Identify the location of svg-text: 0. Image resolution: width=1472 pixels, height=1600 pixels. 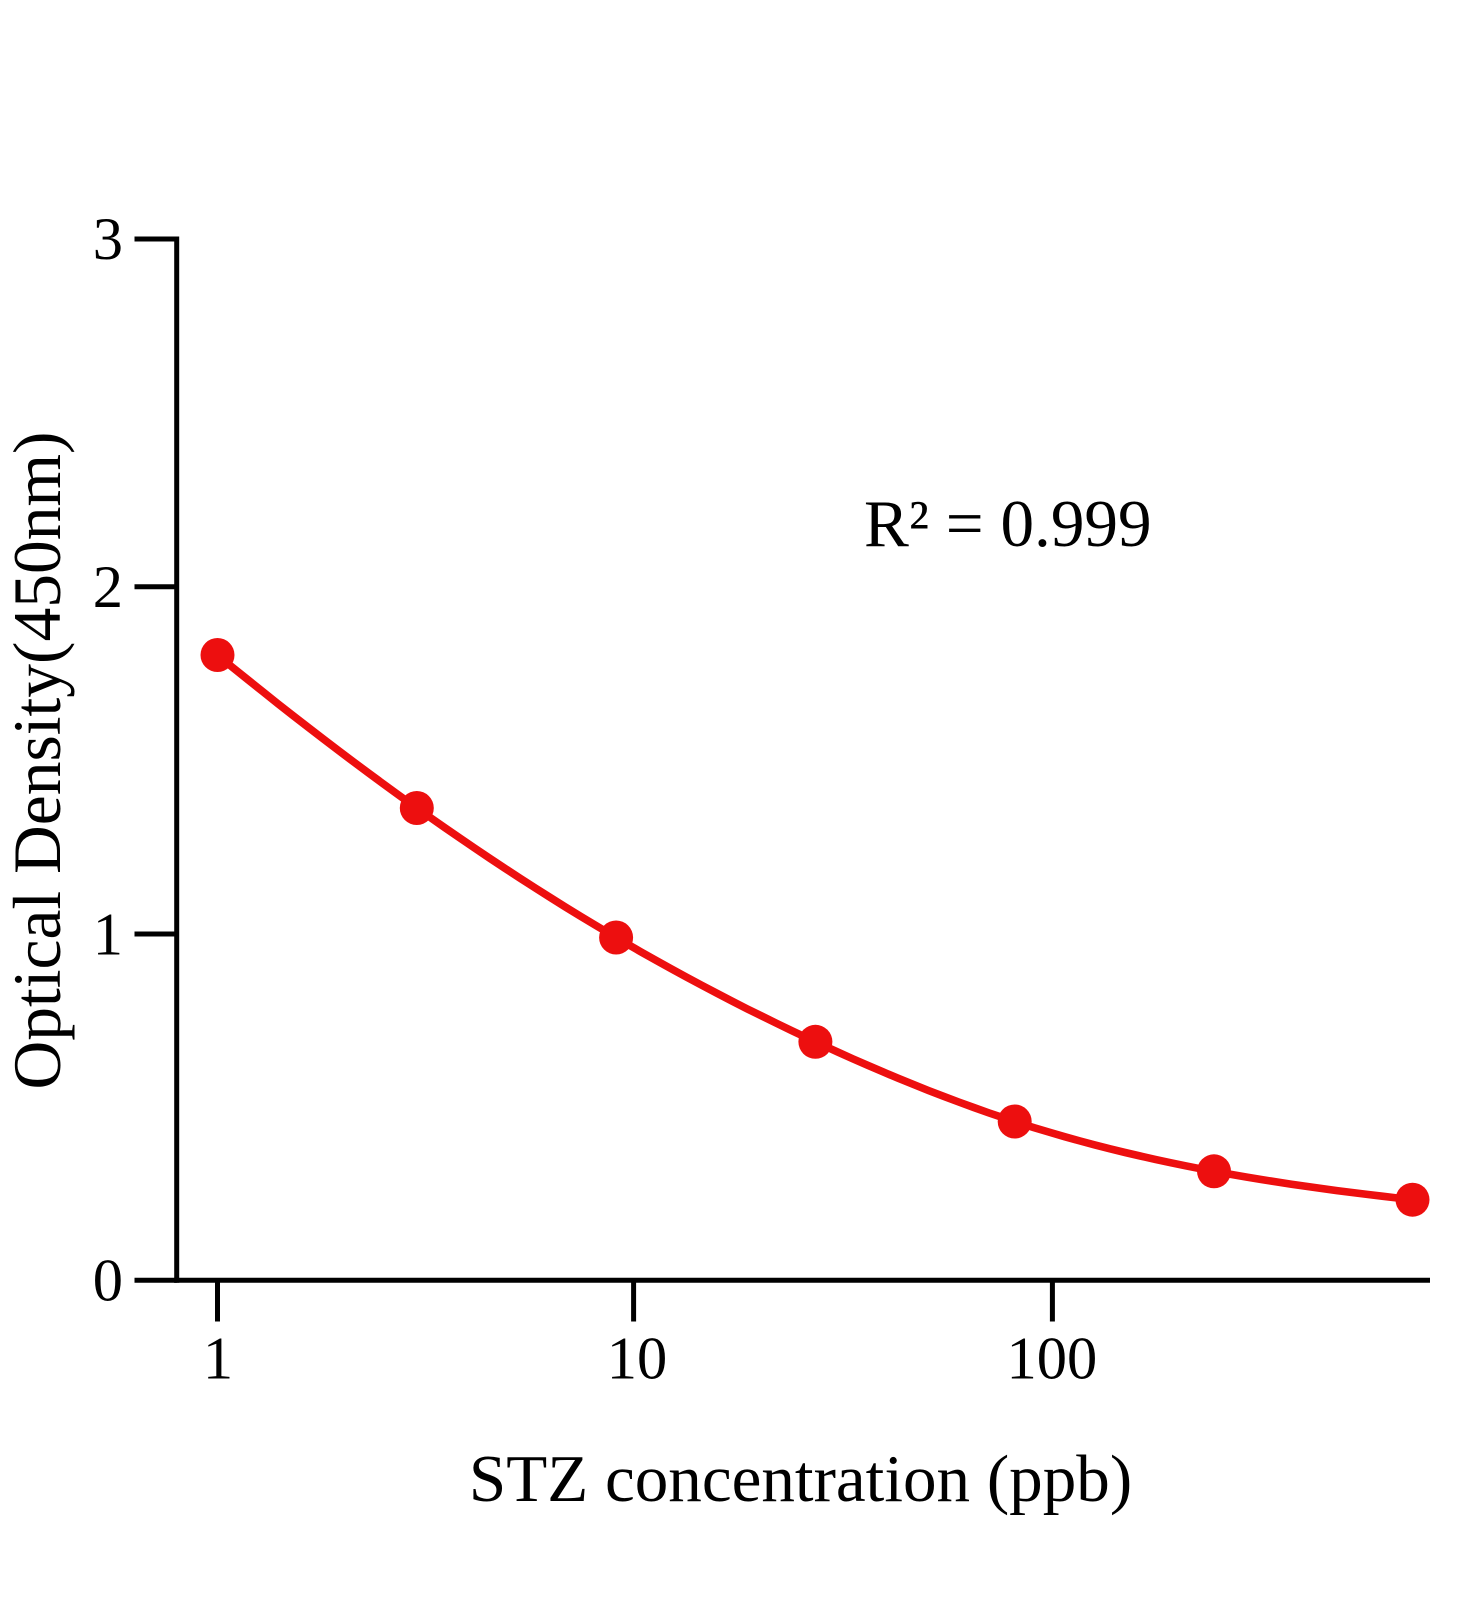
(108, 1281).